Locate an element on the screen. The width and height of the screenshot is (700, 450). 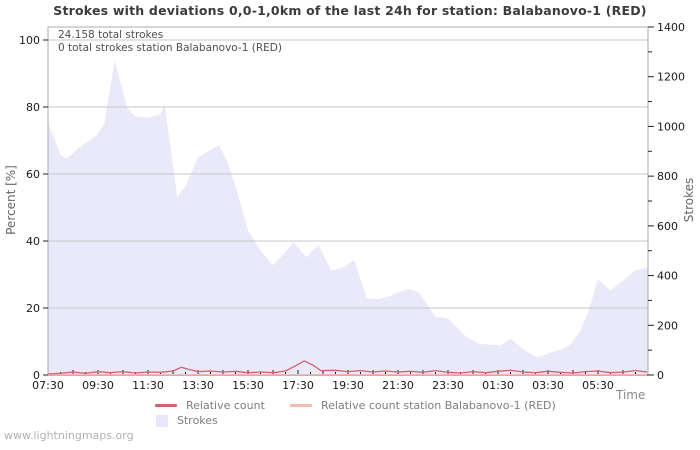
right-tick-label: 0 is located at coordinates (660, 375).